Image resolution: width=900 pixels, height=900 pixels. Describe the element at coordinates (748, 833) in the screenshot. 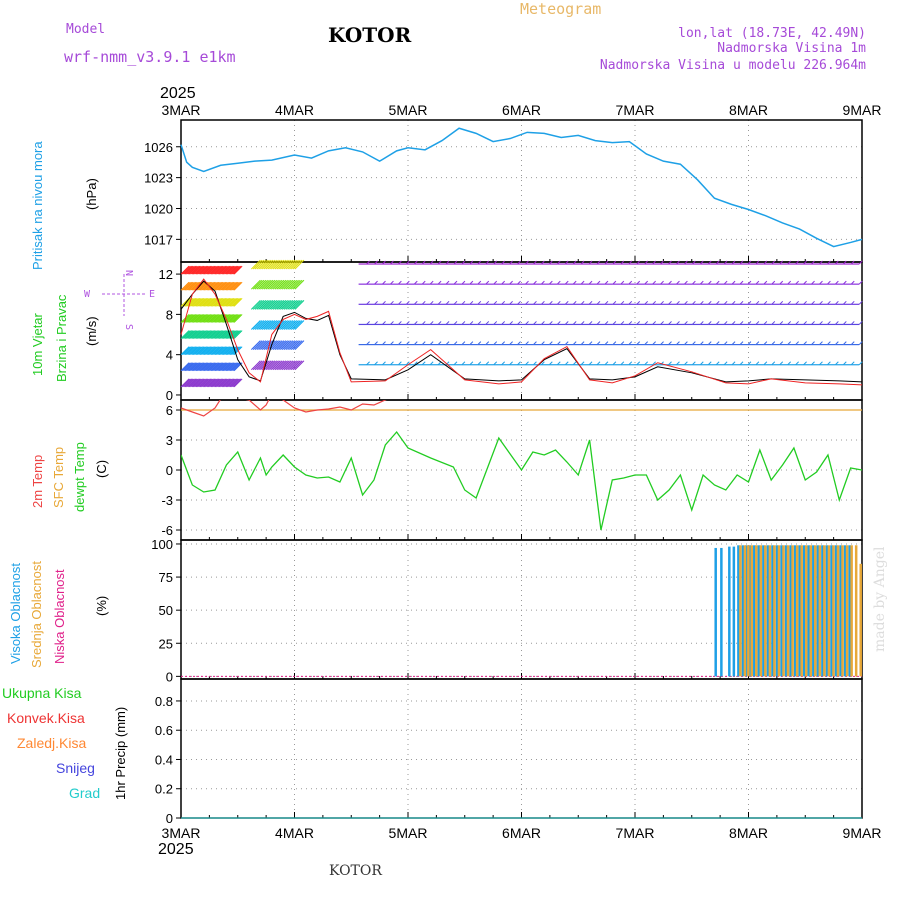

I see `day-label-bottom: 8MAR` at that location.